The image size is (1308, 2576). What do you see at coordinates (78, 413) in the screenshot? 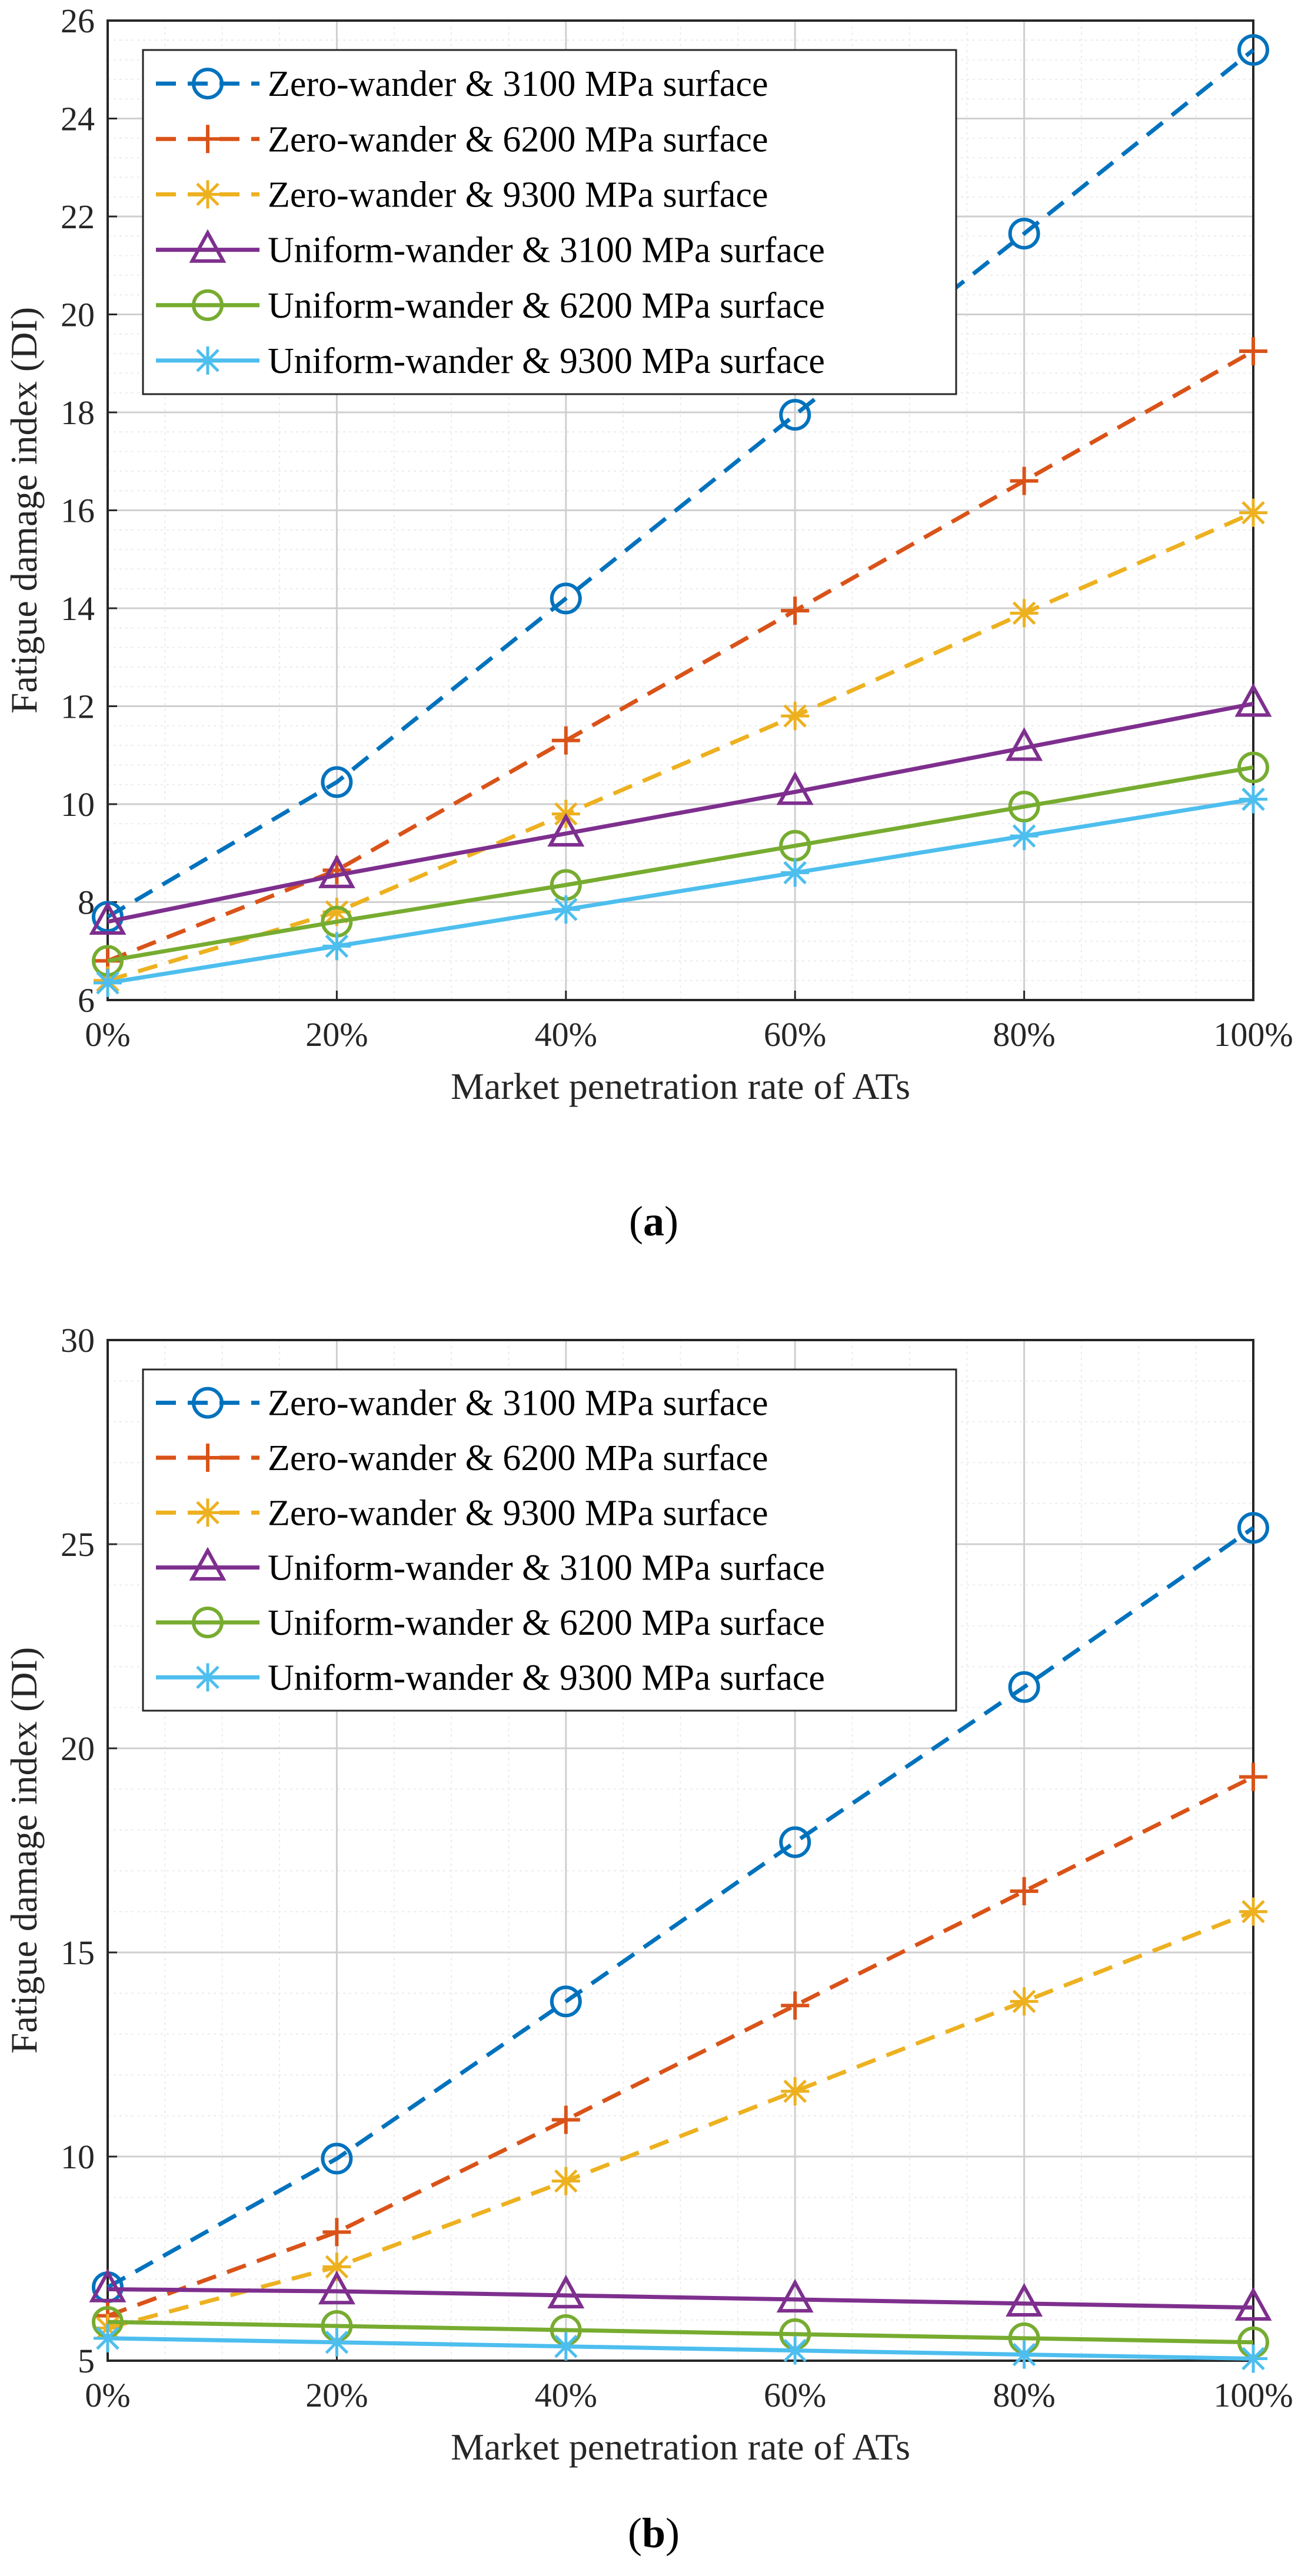
I see `y-tick-label: 18` at bounding box center [78, 413].